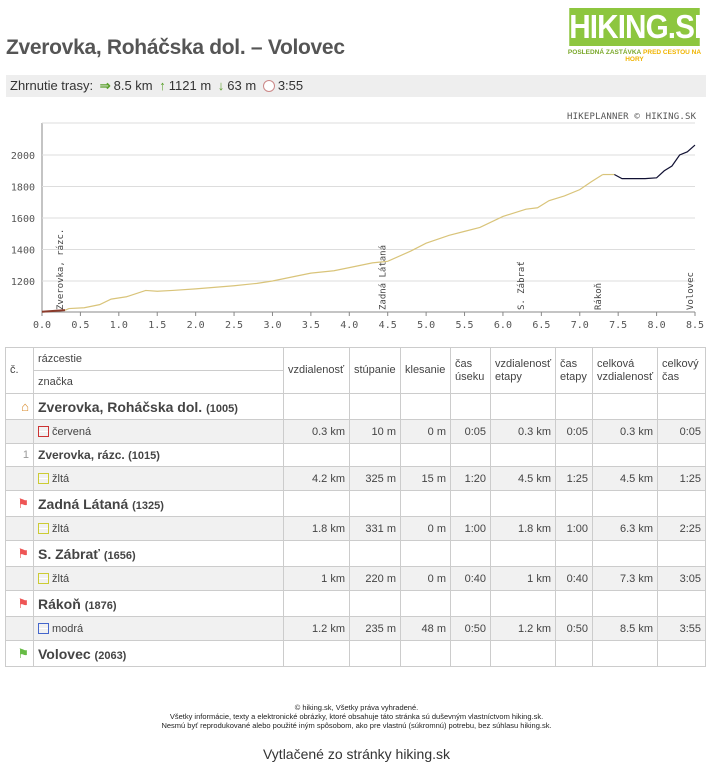 This screenshot has height=771, width=713. What do you see at coordinates (19, 455) in the screenshot?
I see `waypoint-number: 1` at bounding box center [19, 455].